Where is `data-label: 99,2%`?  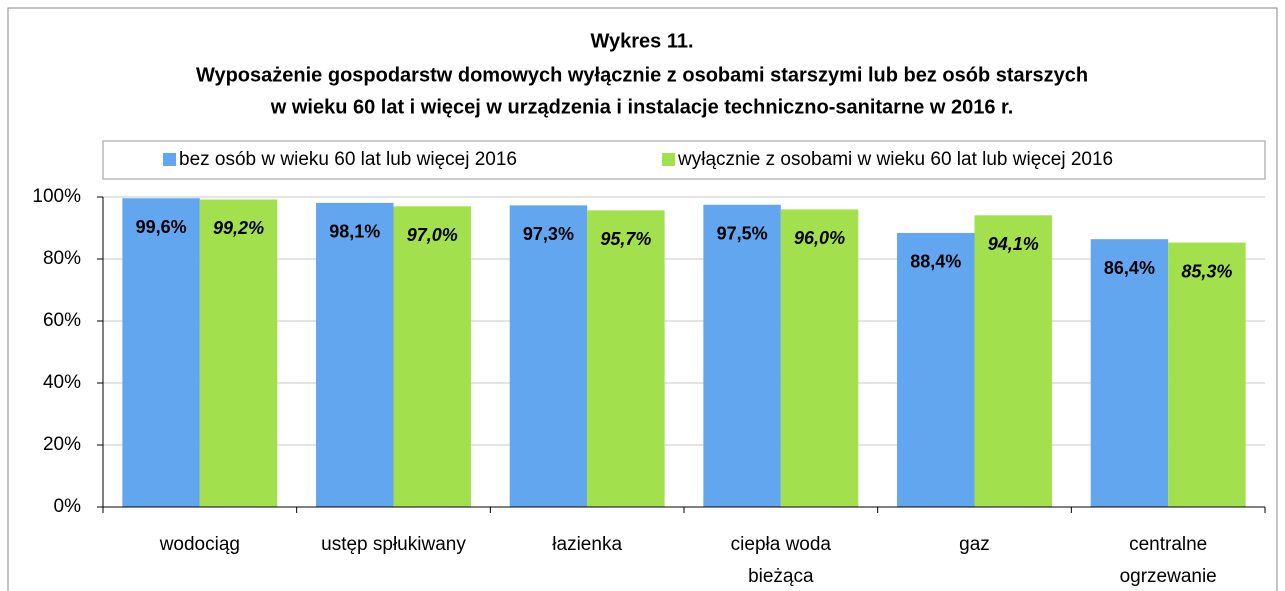
data-label: 99,2% is located at coordinates (238, 228).